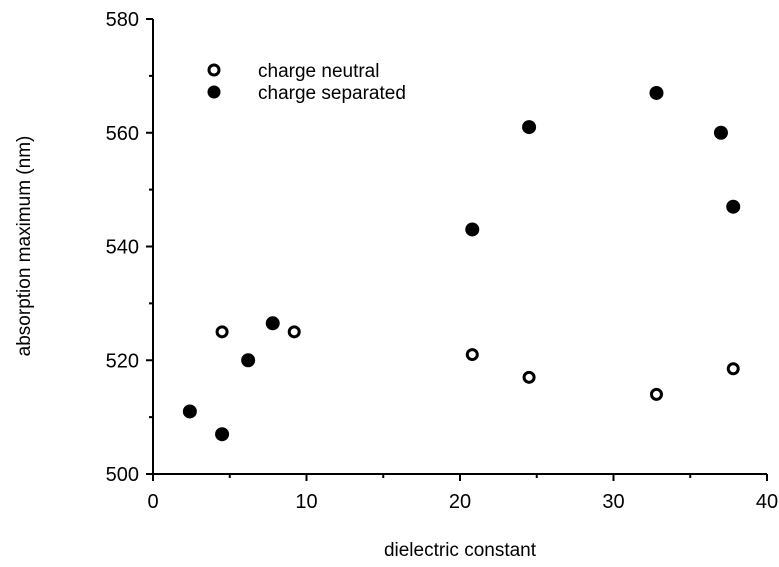 This screenshot has width=779, height=567. What do you see at coordinates (152, 502) in the screenshot?
I see `x-tick-label: 0` at bounding box center [152, 502].